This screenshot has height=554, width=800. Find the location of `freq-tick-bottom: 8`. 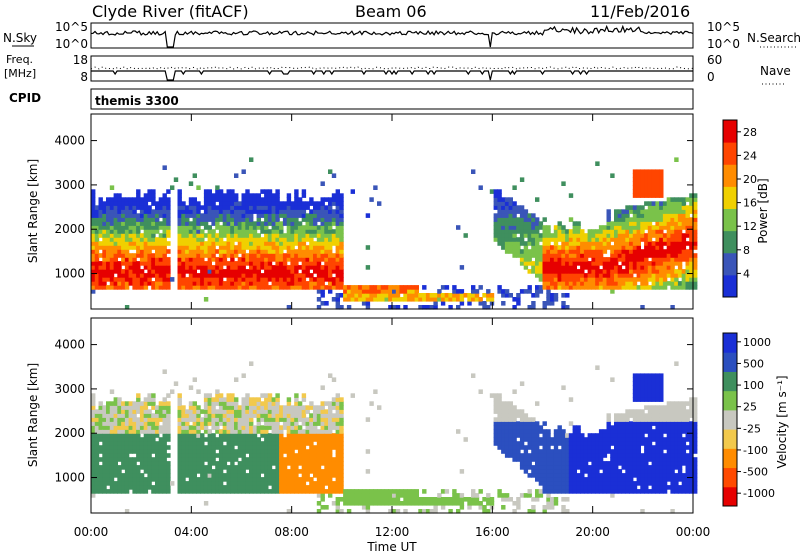

freq-tick-bottom: 8 is located at coordinates (84, 77).